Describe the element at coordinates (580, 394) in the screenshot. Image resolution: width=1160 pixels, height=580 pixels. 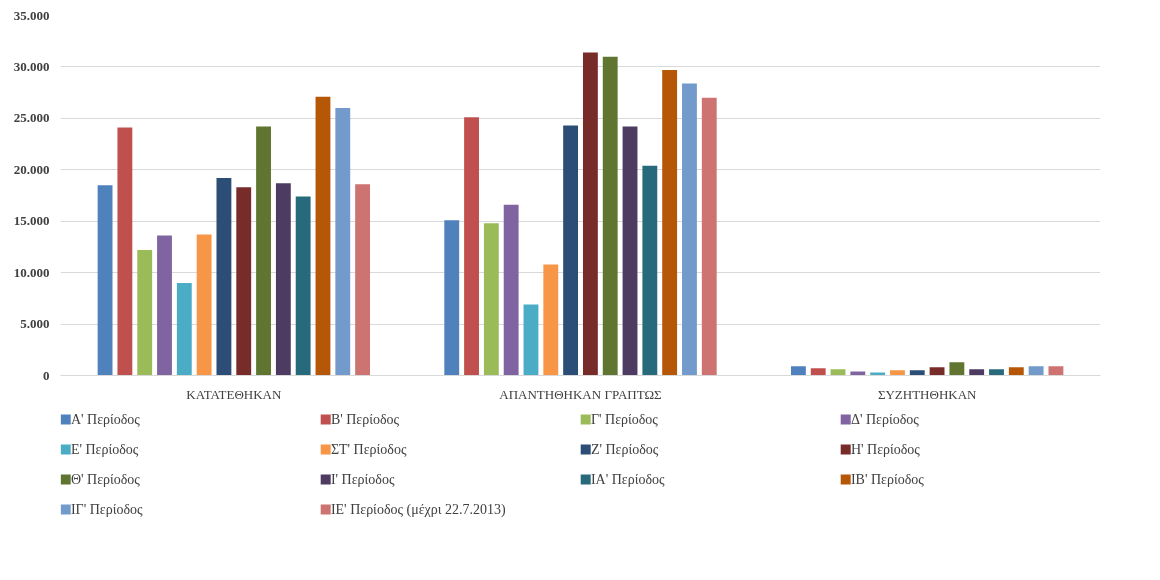
I see `x-tick-label: ΑΠΑΝΤΗΘΗΚΑΝ ΓΡΑΠΤΩΣ` at that location.